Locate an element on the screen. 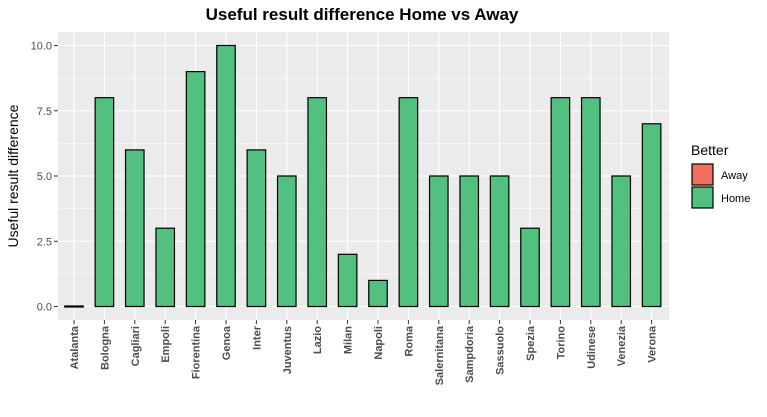 The image size is (767, 417). x-tick-label: Empoli is located at coordinates (166, 344).